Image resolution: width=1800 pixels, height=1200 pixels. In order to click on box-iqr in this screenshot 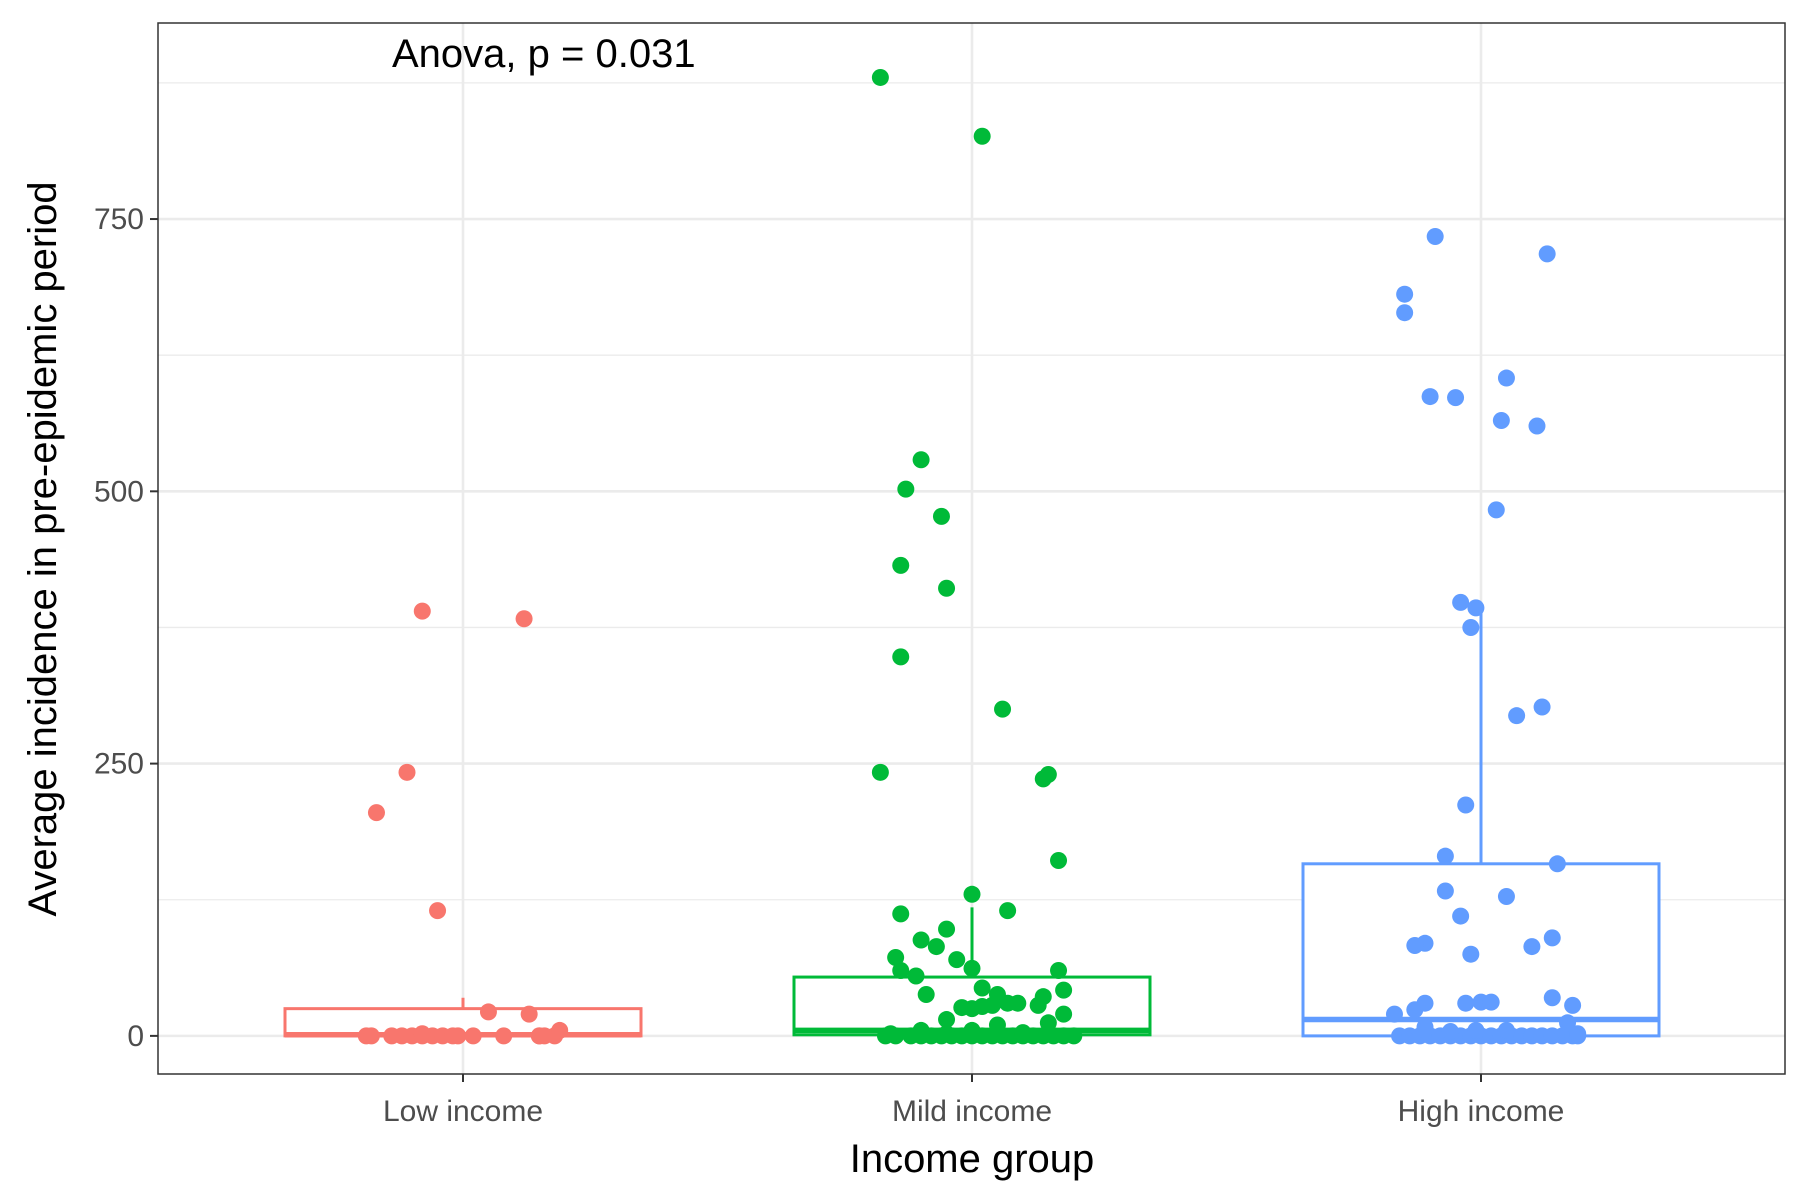, I will do `click(463, 1022)`.